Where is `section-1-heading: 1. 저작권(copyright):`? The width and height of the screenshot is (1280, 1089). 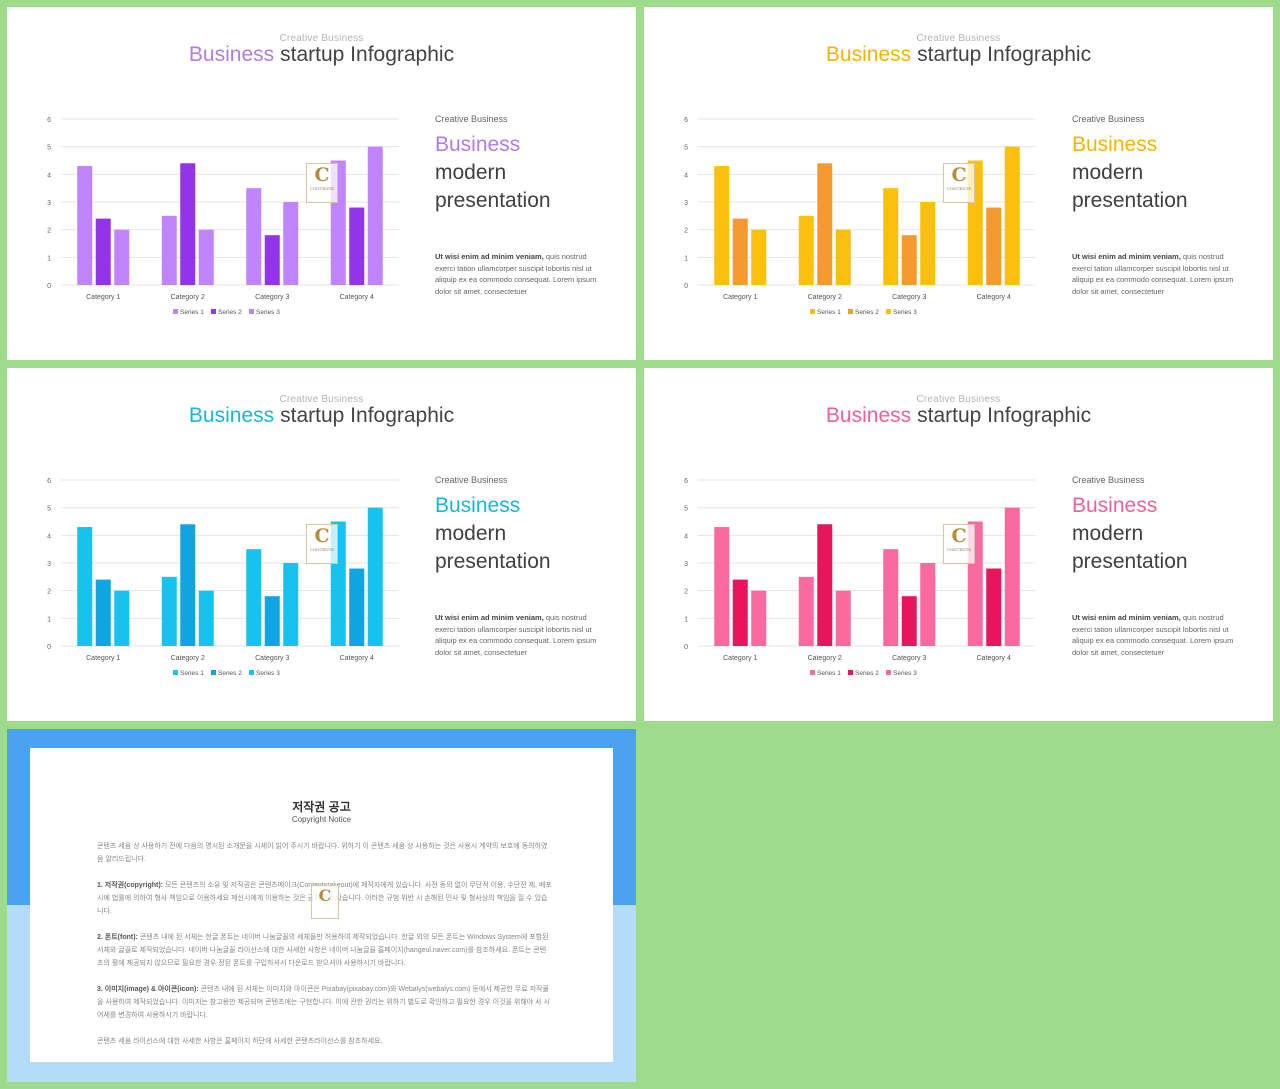 section-1-heading: 1. 저작권(copyright): is located at coordinates (130, 885).